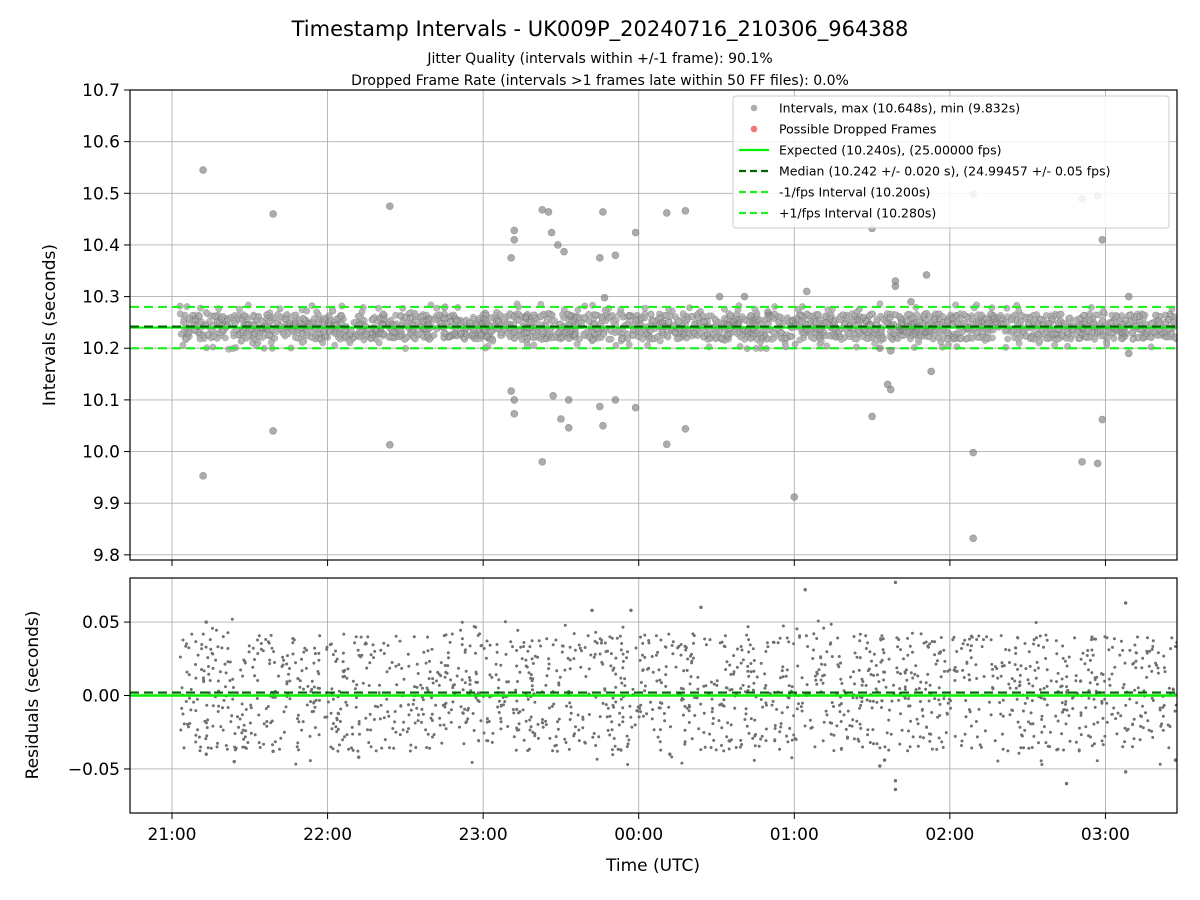  Describe the element at coordinates (653, 694) in the screenshot. I see `residuals-reference-lines` at that location.